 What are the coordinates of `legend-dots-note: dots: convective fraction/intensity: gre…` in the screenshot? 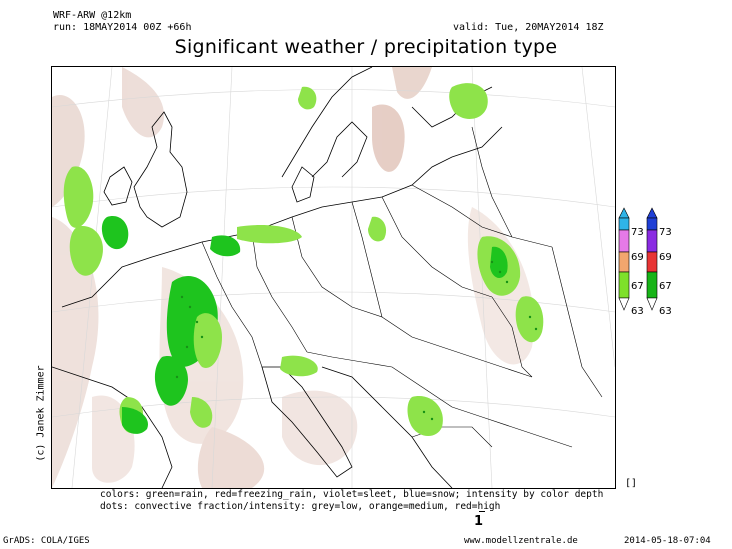 It's located at (300, 506).